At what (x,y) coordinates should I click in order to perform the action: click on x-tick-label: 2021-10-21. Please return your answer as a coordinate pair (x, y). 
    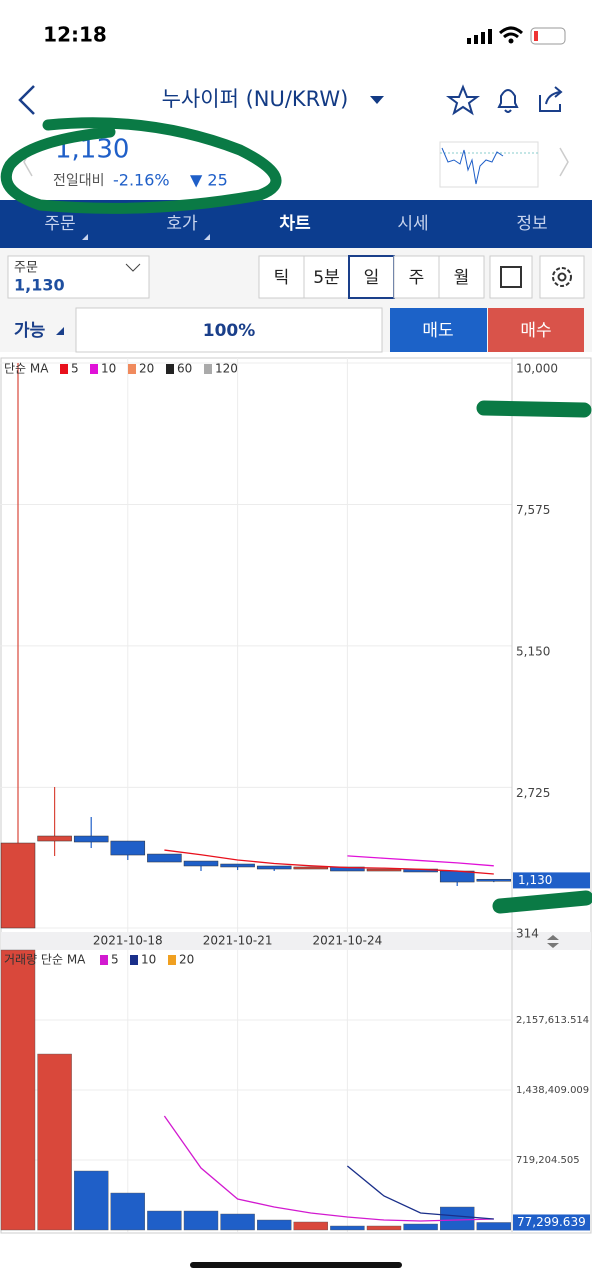
    Looking at the image, I should click on (238, 941).